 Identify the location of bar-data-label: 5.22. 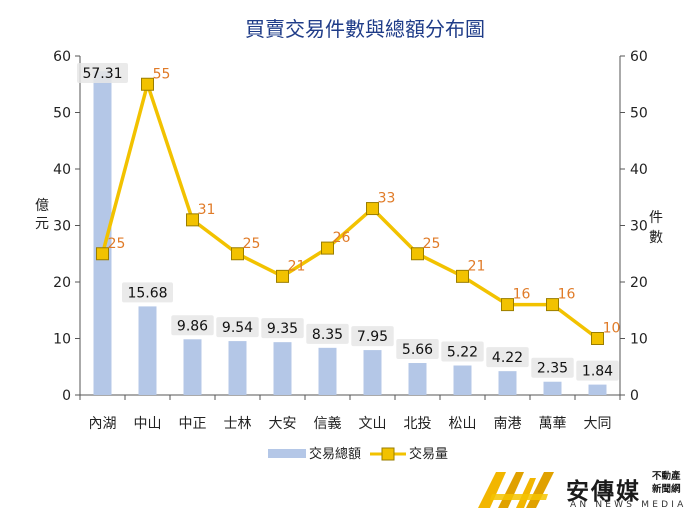
(462, 353).